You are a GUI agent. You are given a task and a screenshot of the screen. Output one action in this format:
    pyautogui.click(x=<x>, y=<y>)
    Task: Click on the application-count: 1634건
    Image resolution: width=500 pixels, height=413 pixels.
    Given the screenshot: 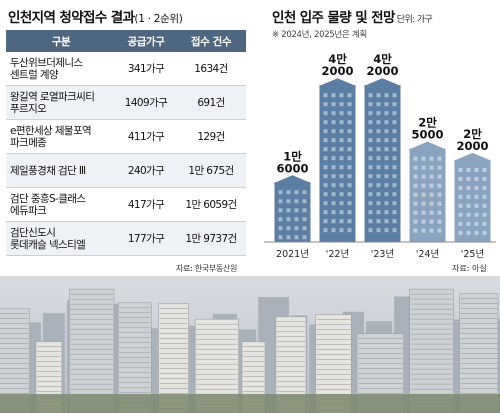 What is the action you would take?
    pyautogui.click(x=211, y=69)
    